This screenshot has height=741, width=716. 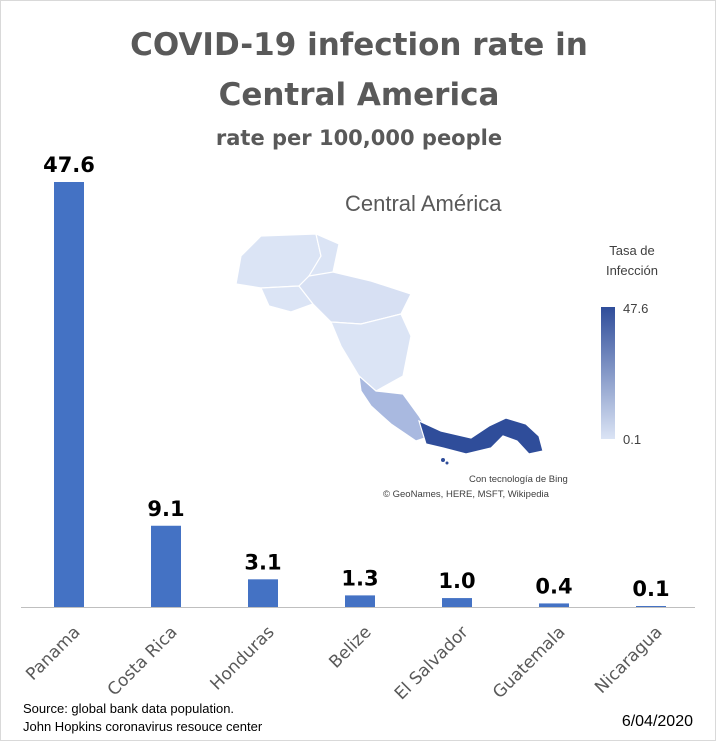 What do you see at coordinates (359, 138) in the screenshot?
I see `chart-subtitle: rate per 100,000 people` at bounding box center [359, 138].